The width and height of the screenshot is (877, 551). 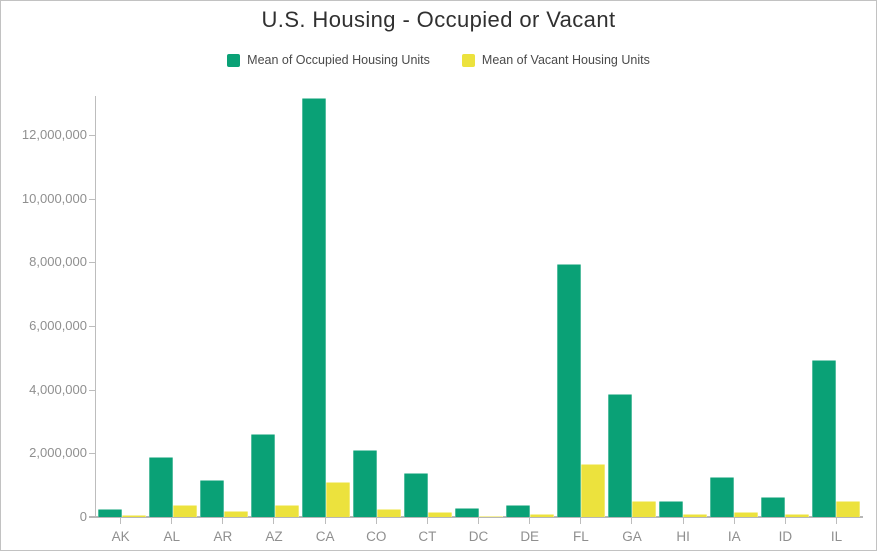 What do you see at coordinates (235, 513) in the screenshot?
I see `vacant-bar-ar` at bounding box center [235, 513].